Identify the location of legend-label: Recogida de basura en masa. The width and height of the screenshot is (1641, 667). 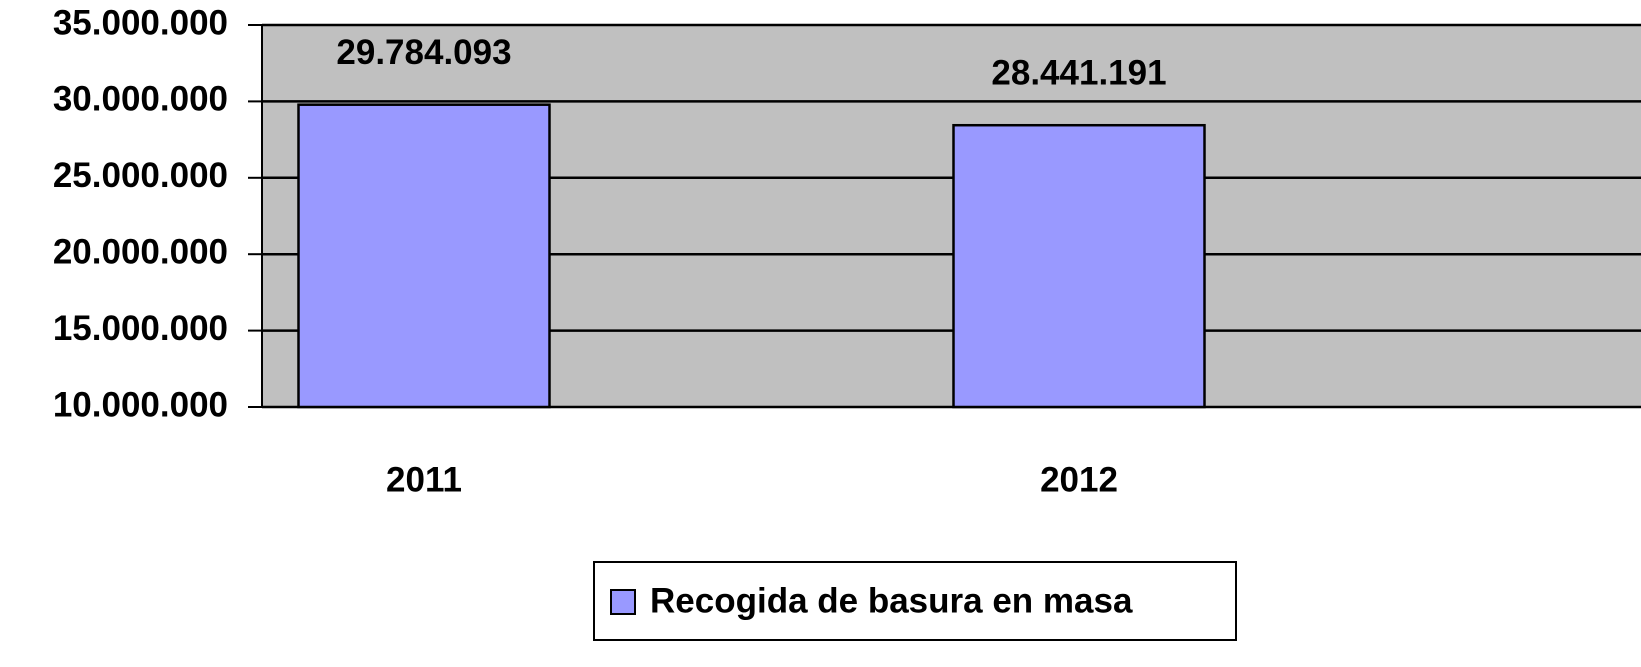
(891, 600).